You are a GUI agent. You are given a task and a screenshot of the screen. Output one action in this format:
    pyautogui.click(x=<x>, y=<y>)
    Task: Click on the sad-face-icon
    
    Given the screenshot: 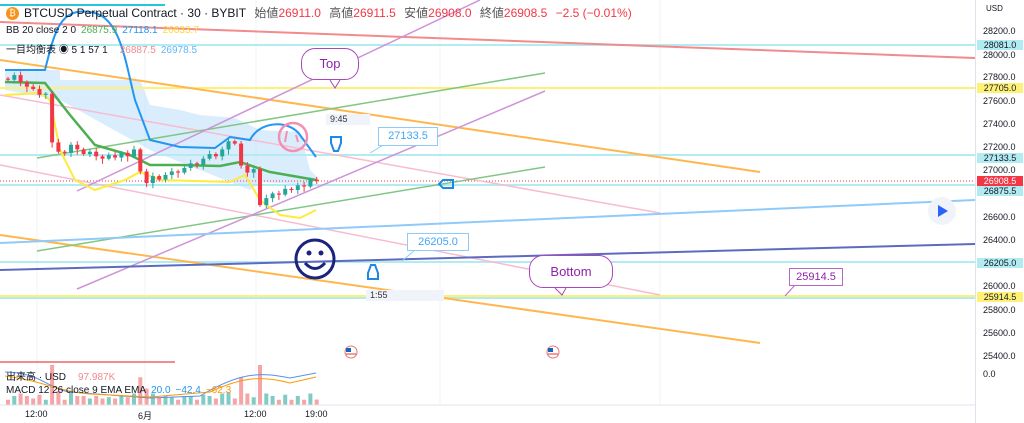 What is the action you would take?
    pyautogui.click(x=293, y=137)
    